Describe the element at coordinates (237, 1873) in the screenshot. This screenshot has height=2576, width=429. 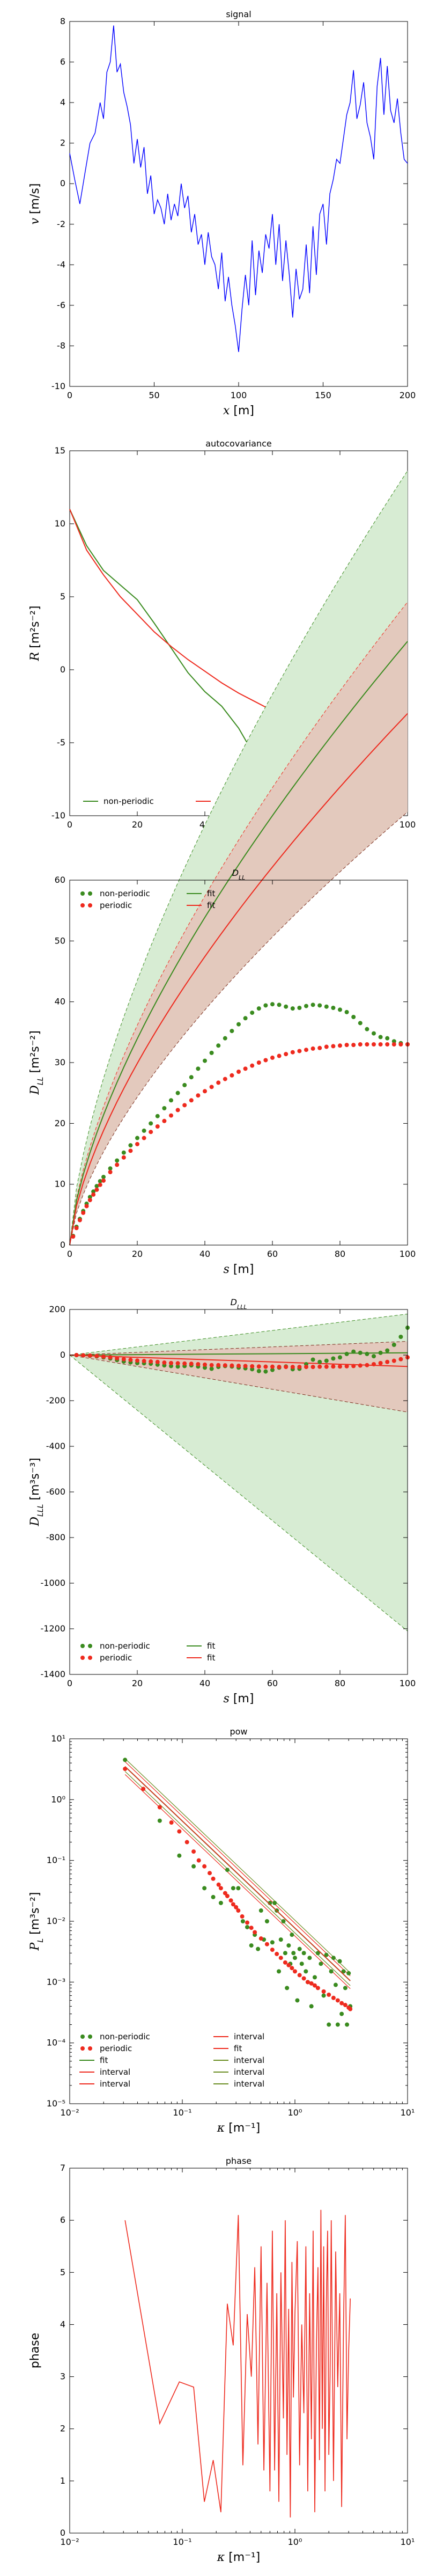
I see `fit-line-red` at that location.